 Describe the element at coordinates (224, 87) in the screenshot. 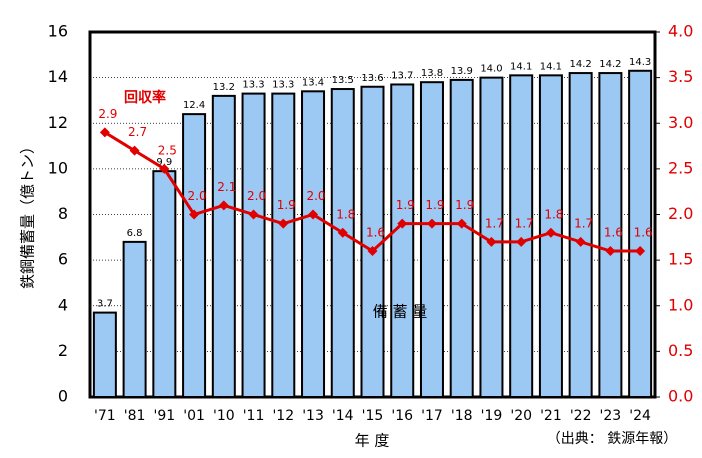

I see `bar-value-label: 13.2` at that location.